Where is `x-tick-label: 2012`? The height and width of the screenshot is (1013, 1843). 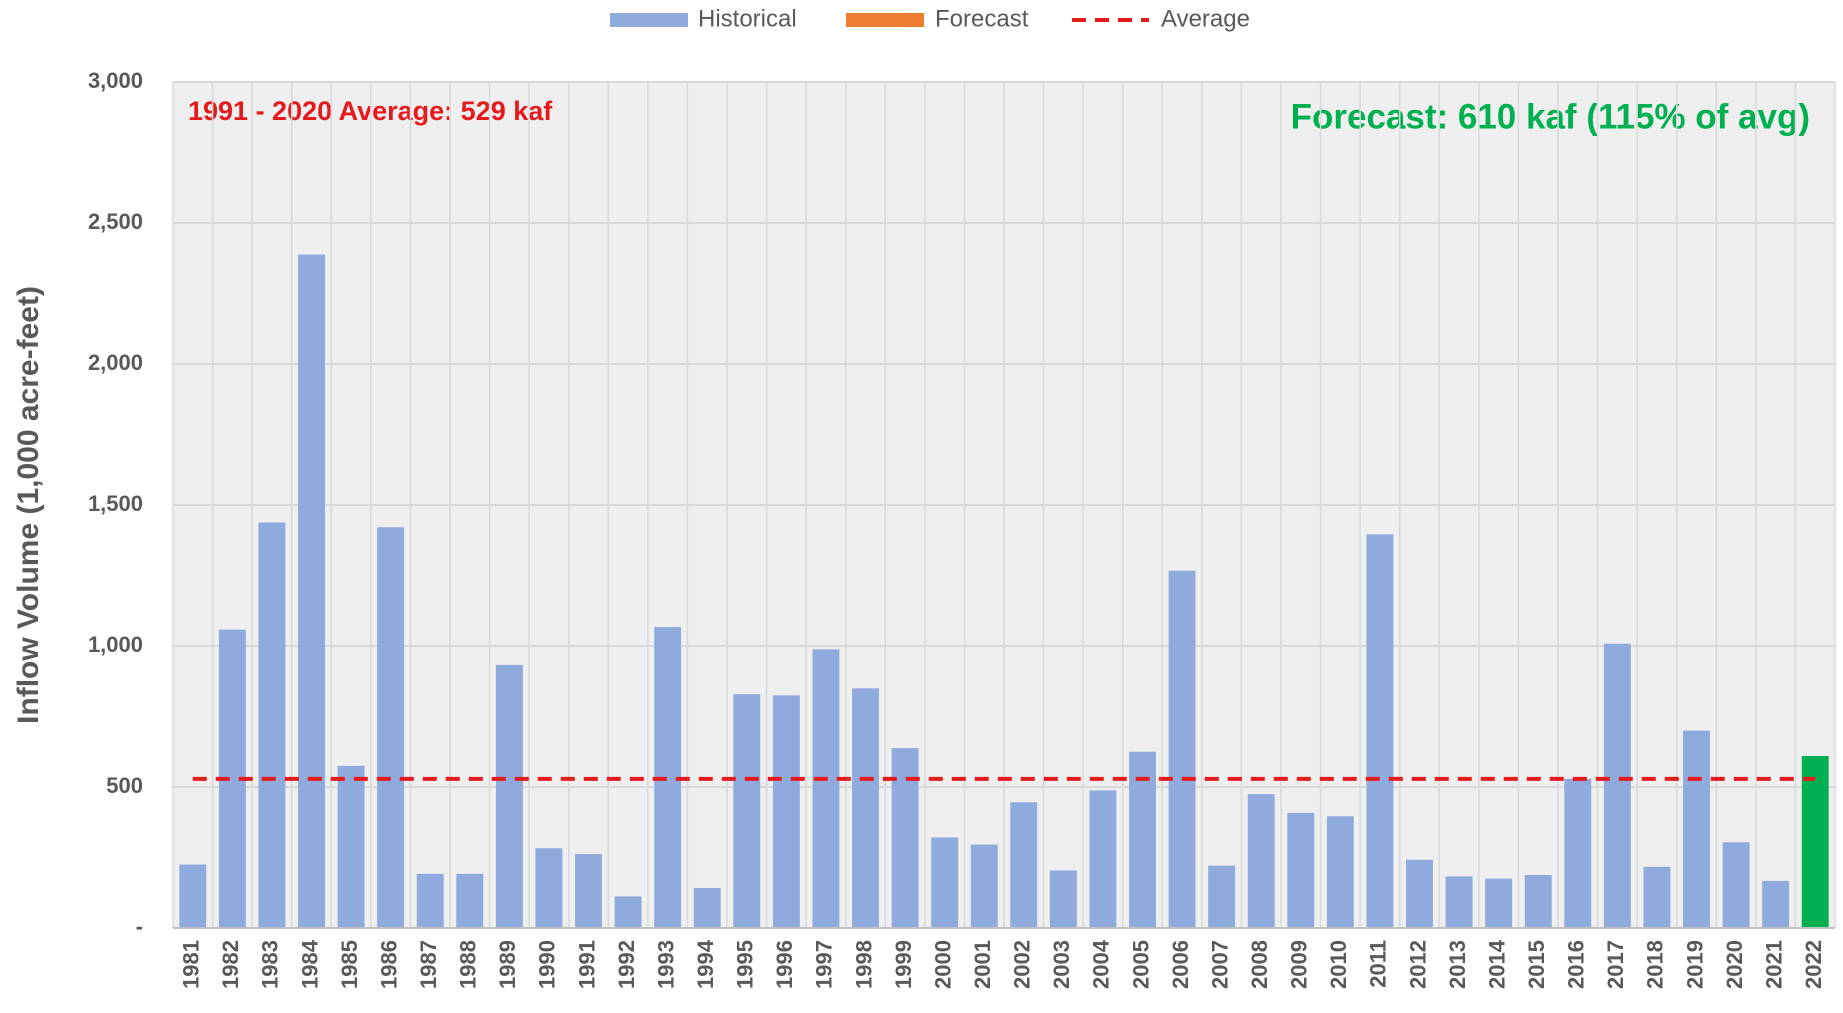
x-tick-label: 2012 is located at coordinates (1417, 964).